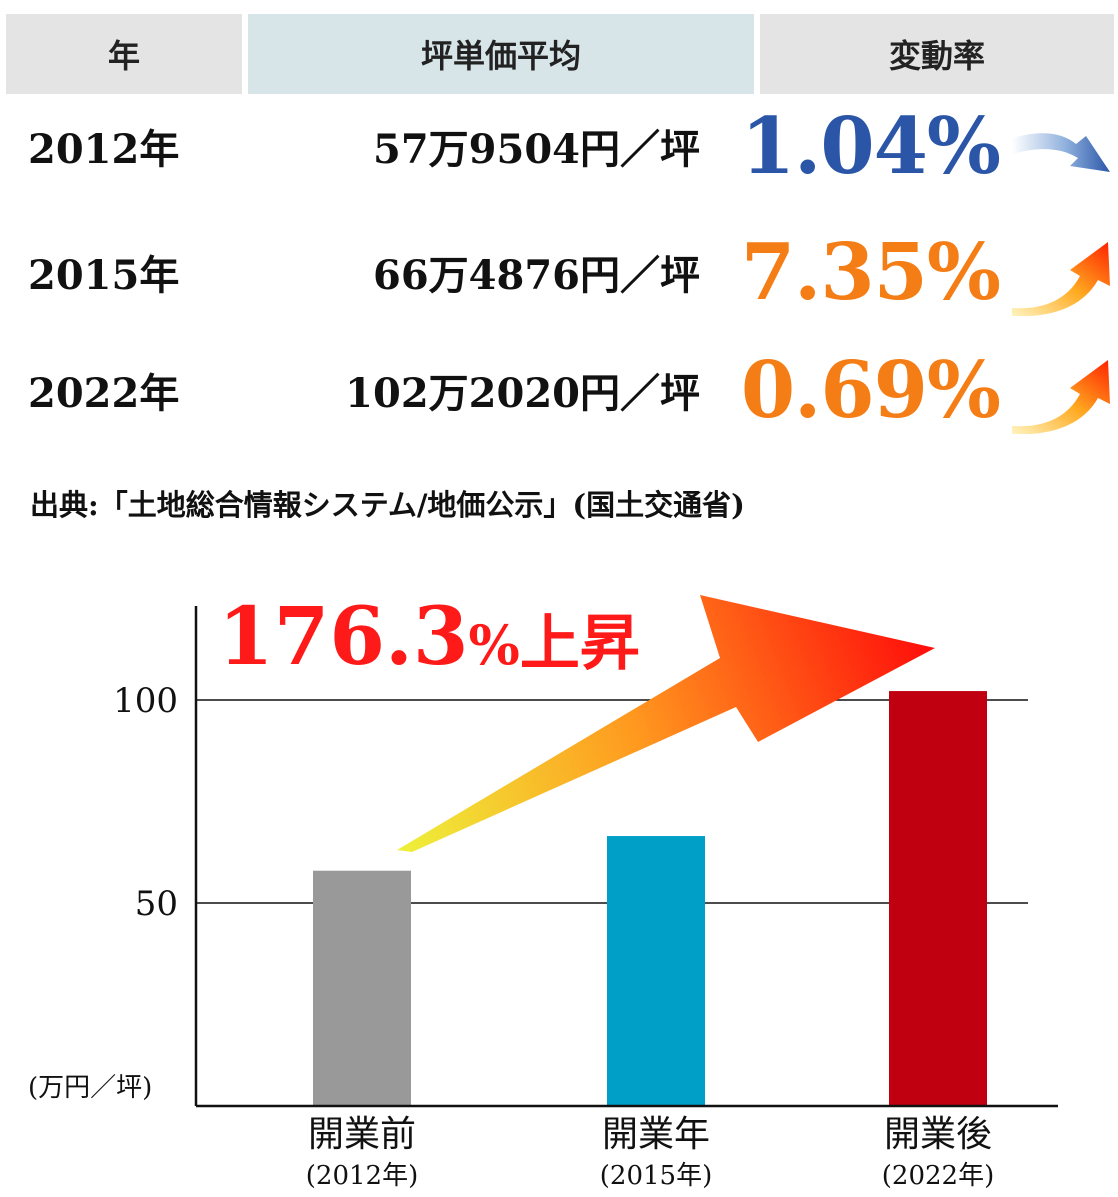 The image size is (1118, 1197). What do you see at coordinates (104, 275) in the screenshot?
I see `row-year: 2015年` at bounding box center [104, 275].